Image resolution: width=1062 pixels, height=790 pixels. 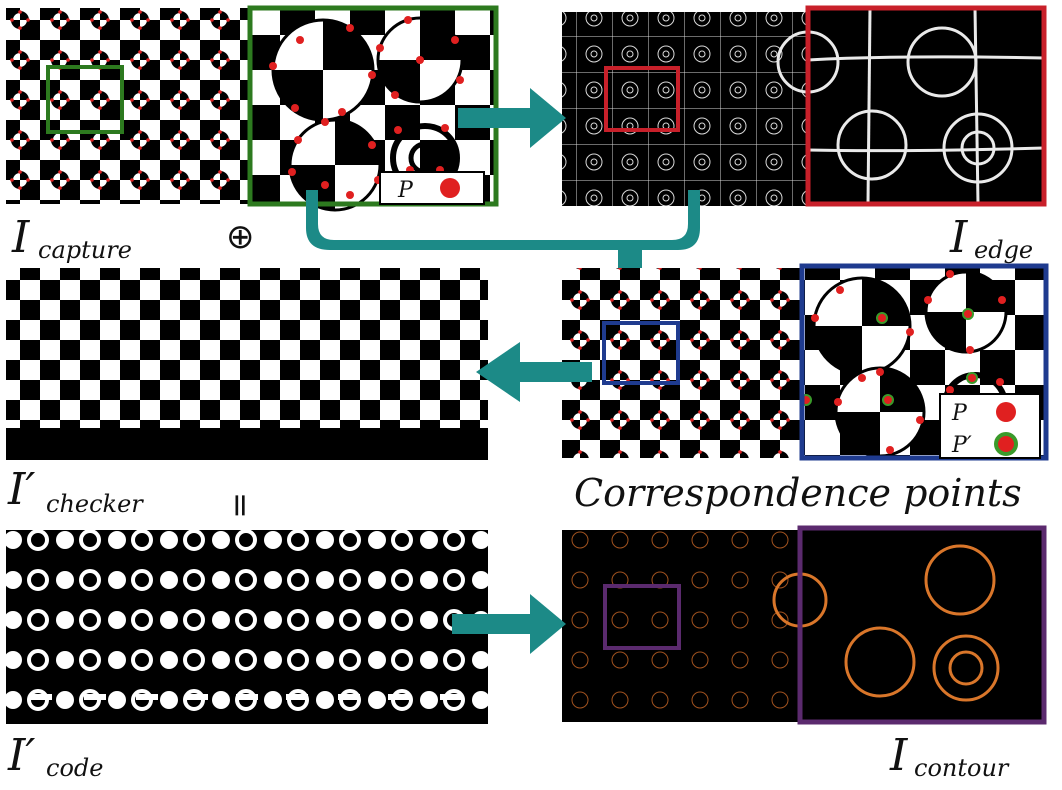 What do you see at coordinates (373, 108) in the screenshot?
I see `capture-zoom-panel` at bounding box center [373, 108].